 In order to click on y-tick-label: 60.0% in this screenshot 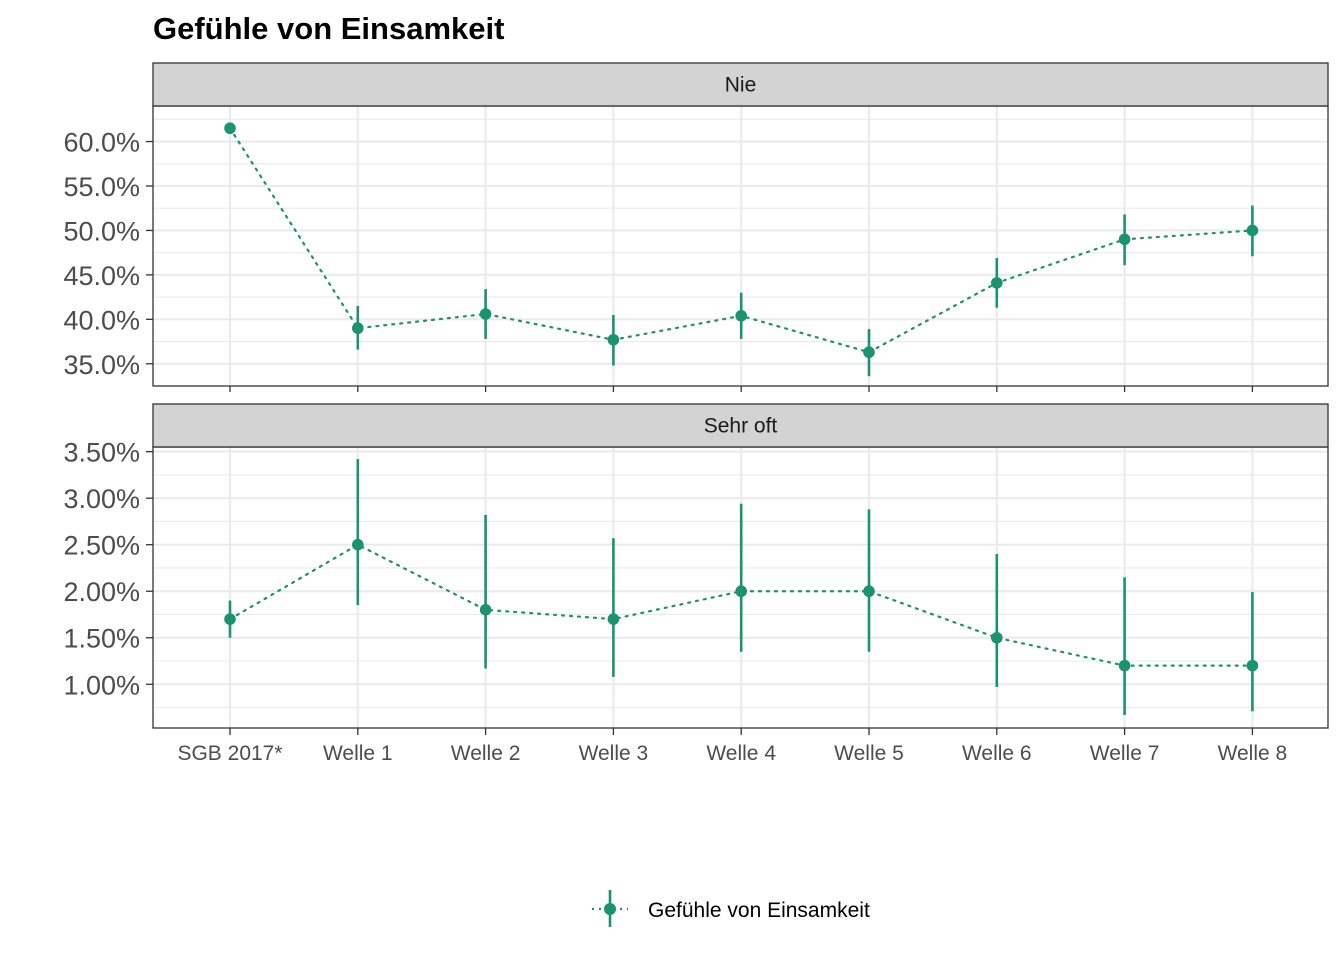, I will do `click(101, 143)`.